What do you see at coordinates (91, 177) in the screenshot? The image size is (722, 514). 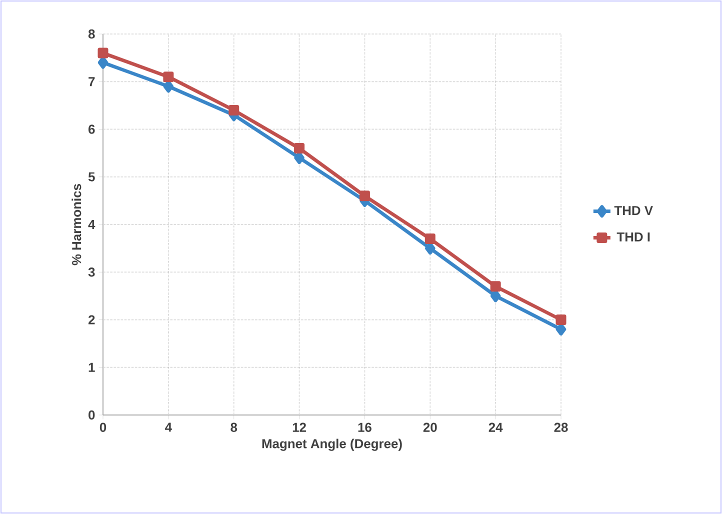 I see `y-tick-label: 5` at bounding box center [91, 177].